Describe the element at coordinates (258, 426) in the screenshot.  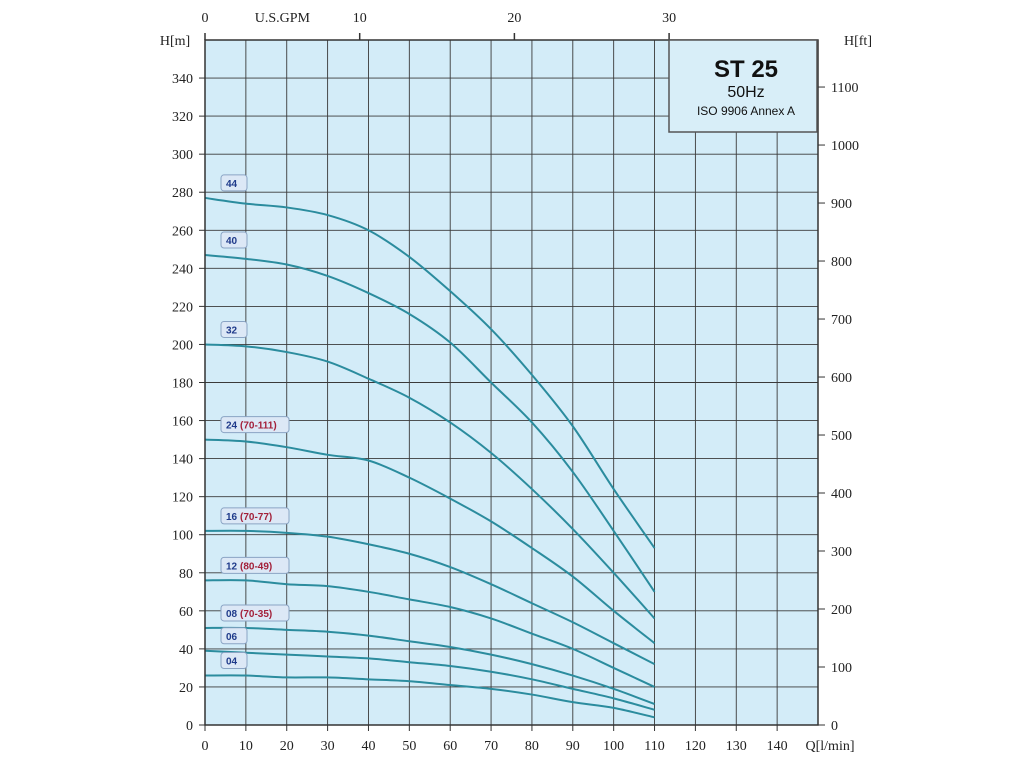
I see `curve-label-range: (70-111)` at that location.